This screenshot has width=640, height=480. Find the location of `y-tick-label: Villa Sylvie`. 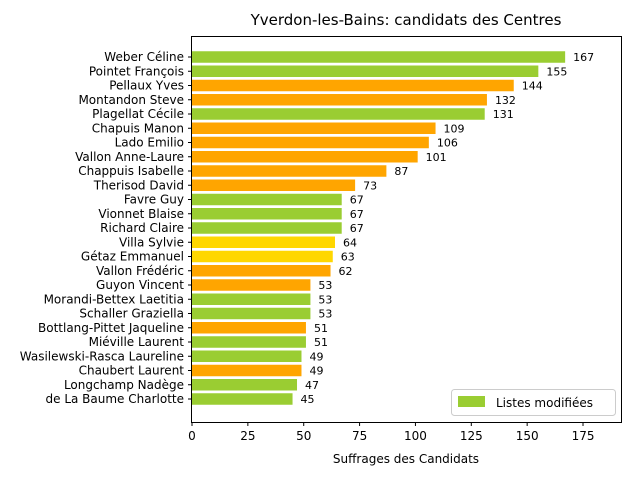

y-tick-label: Villa Sylvie is located at coordinates (151, 242).